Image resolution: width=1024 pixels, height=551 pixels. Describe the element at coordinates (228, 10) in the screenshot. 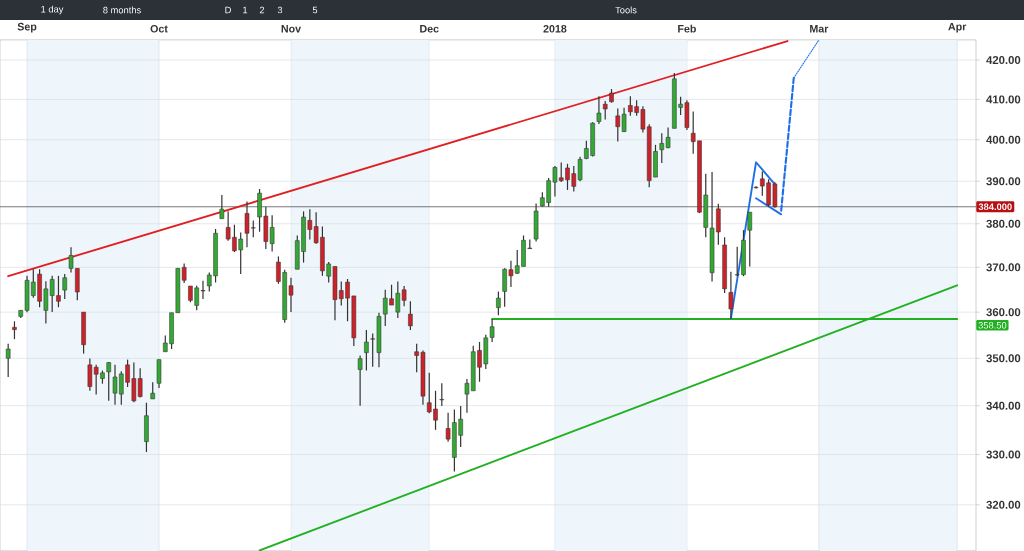

I see `text: D` at that location.